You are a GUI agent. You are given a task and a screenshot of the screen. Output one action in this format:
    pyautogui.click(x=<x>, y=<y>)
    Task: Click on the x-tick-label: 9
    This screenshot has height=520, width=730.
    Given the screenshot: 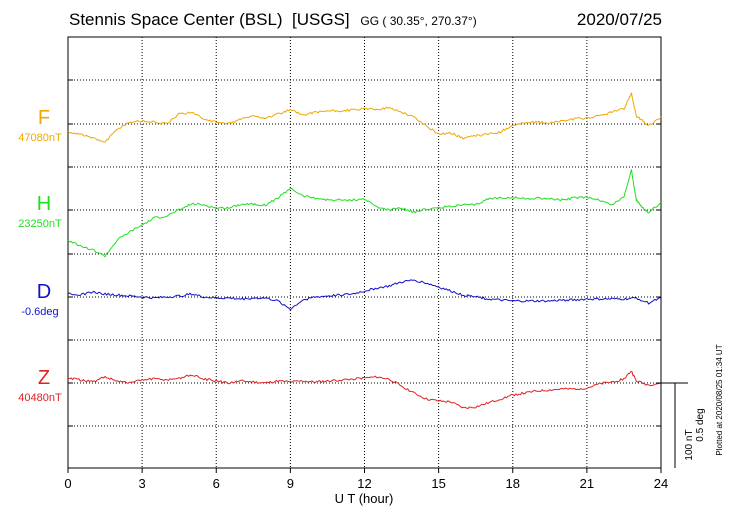 What is the action you would take?
    pyautogui.click(x=290, y=483)
    